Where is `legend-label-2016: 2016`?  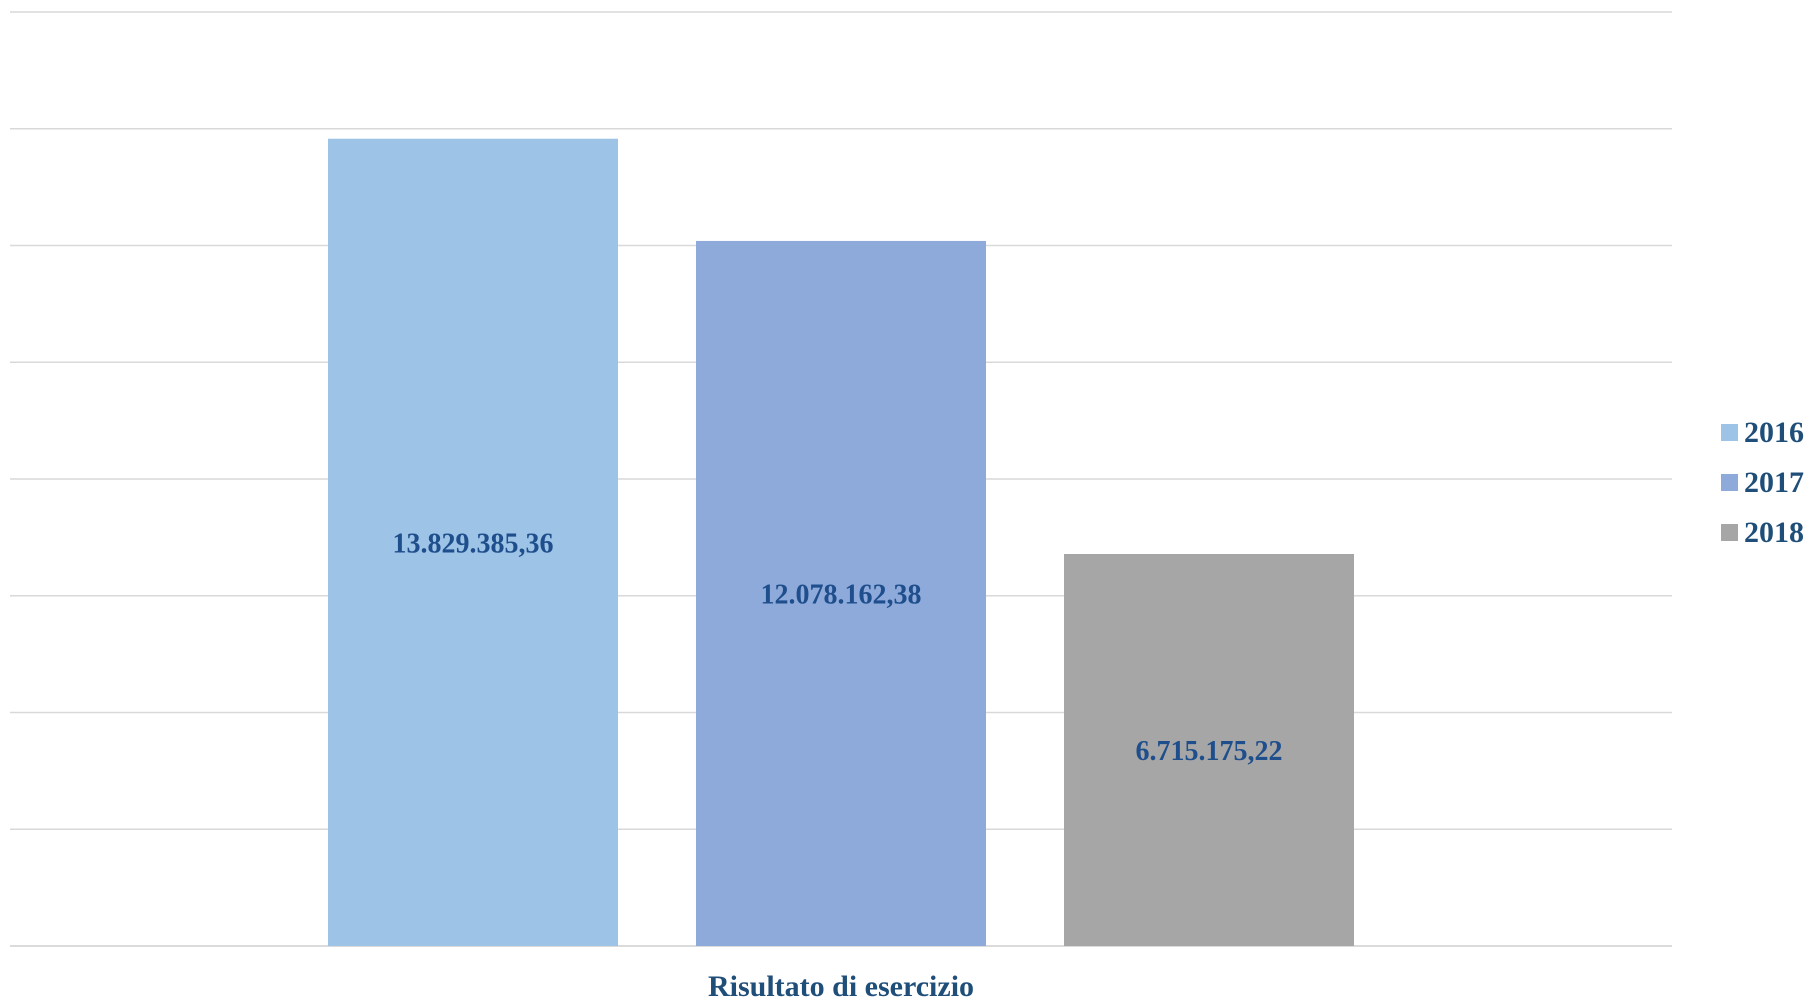 legend-label-2016: 2016 is located at coordinates (1774, 432).